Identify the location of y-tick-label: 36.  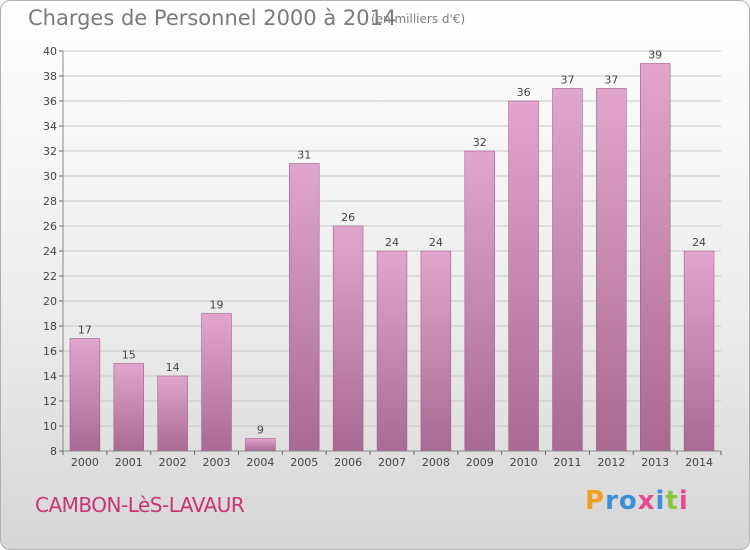
(50, 101).